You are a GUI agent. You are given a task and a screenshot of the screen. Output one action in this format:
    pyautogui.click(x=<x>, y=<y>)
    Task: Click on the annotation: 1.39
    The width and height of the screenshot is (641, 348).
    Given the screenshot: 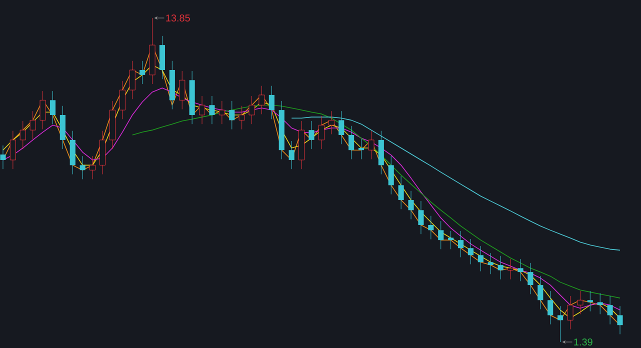 What is the action you would take?
    pyautogui.click(x=583, y=342)
    